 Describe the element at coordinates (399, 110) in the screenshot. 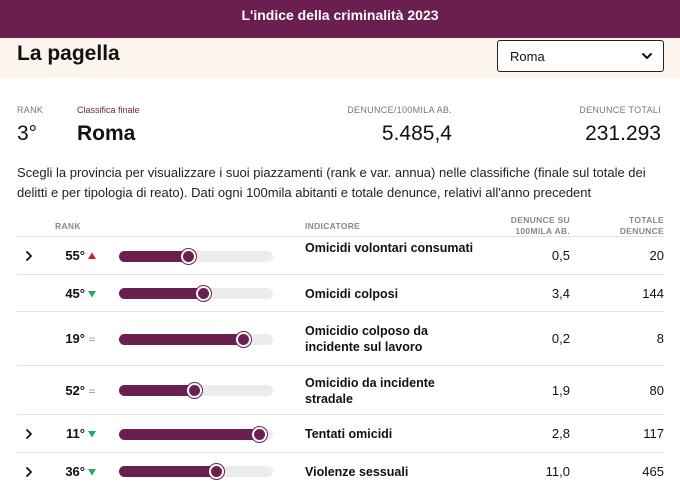

I see `per100k-label: DENUNCE/100MILA AB.` at that location.